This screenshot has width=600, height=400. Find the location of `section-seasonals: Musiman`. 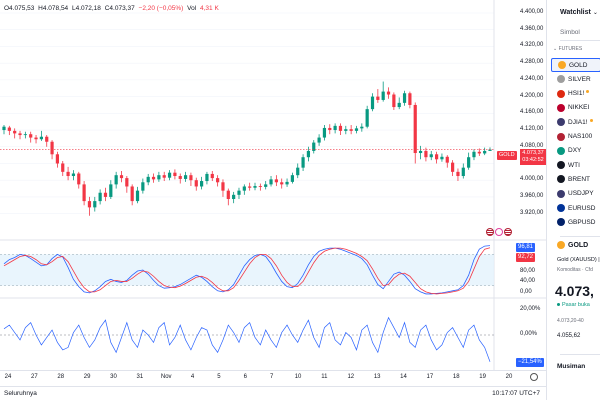

section-seasonals: Musiman is located at coordinates (571, 366).